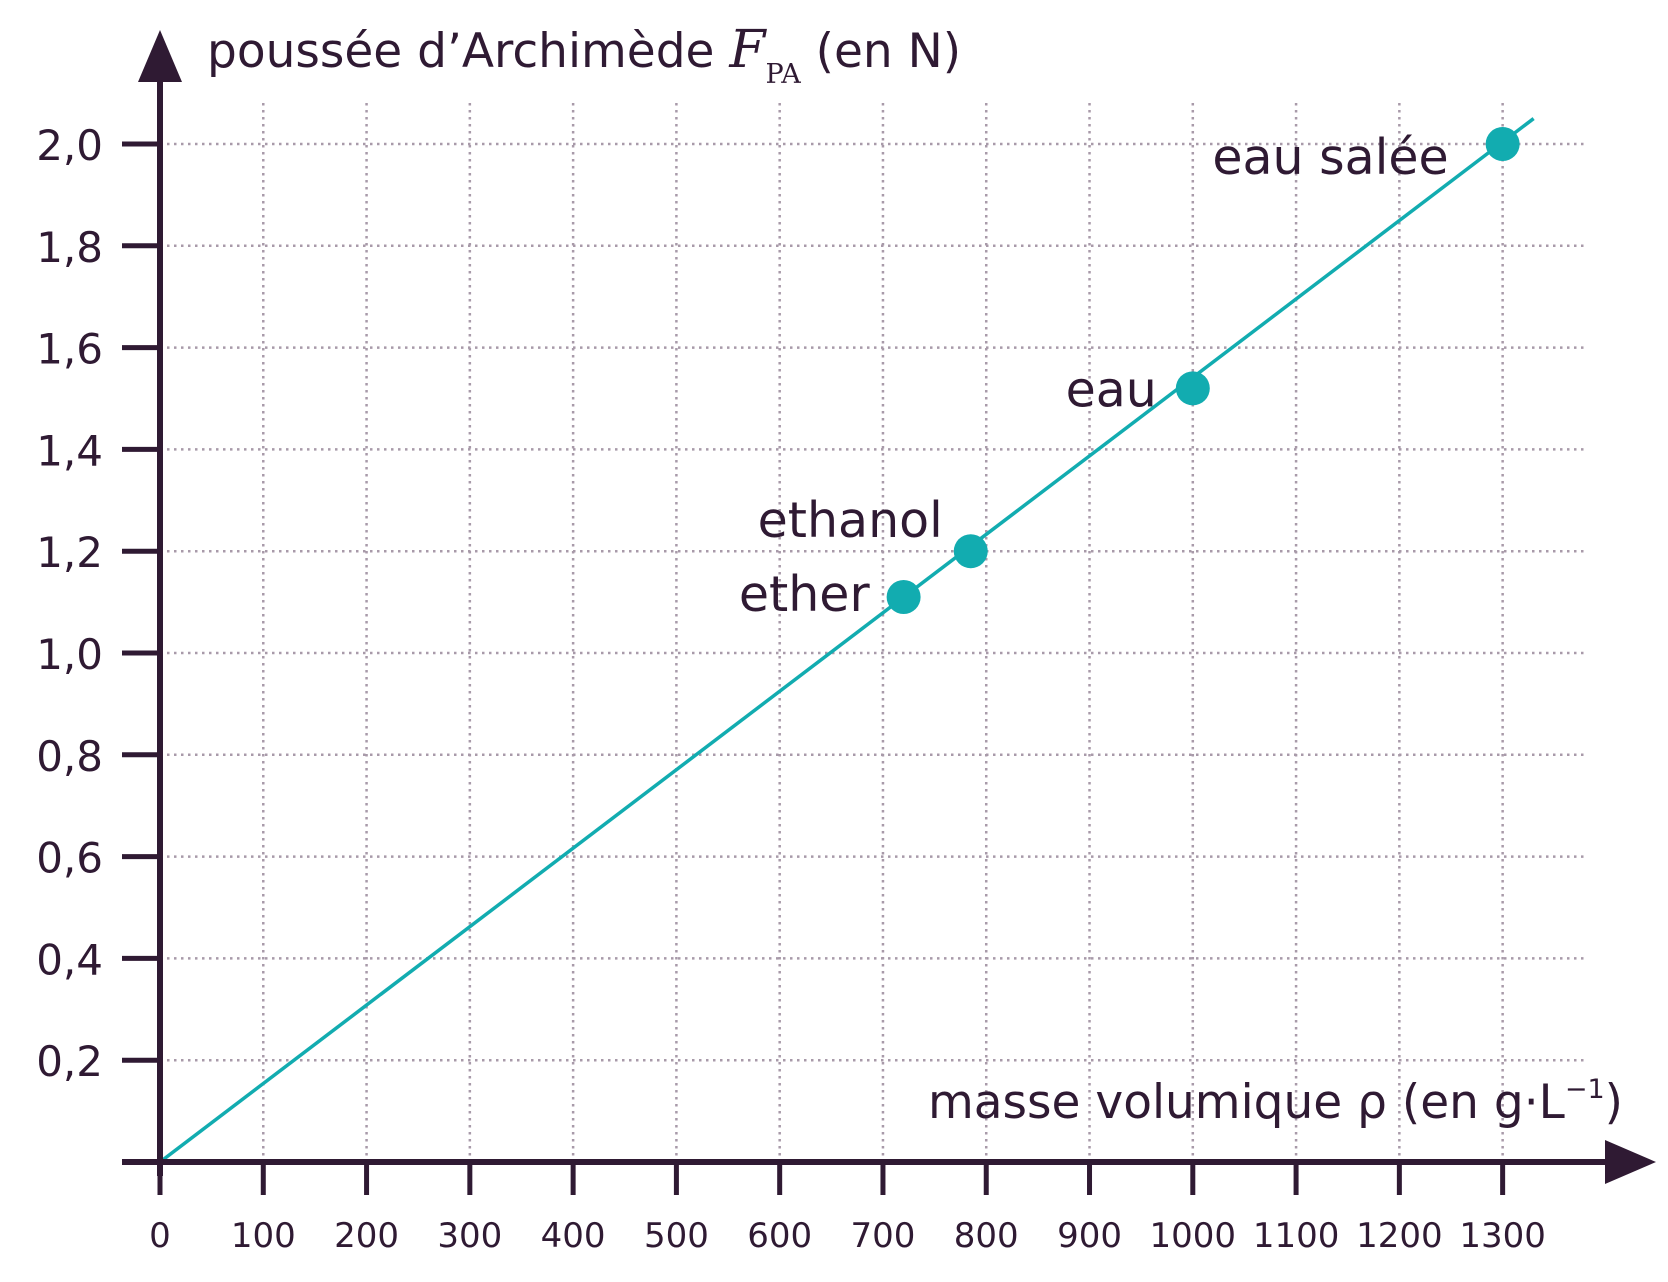 This screenshot has width=1668, height=1282. What do you see at coordinates (160, 56) in the screenshot?
I see `y-axis-arrow` at bounding box center [160, 56].